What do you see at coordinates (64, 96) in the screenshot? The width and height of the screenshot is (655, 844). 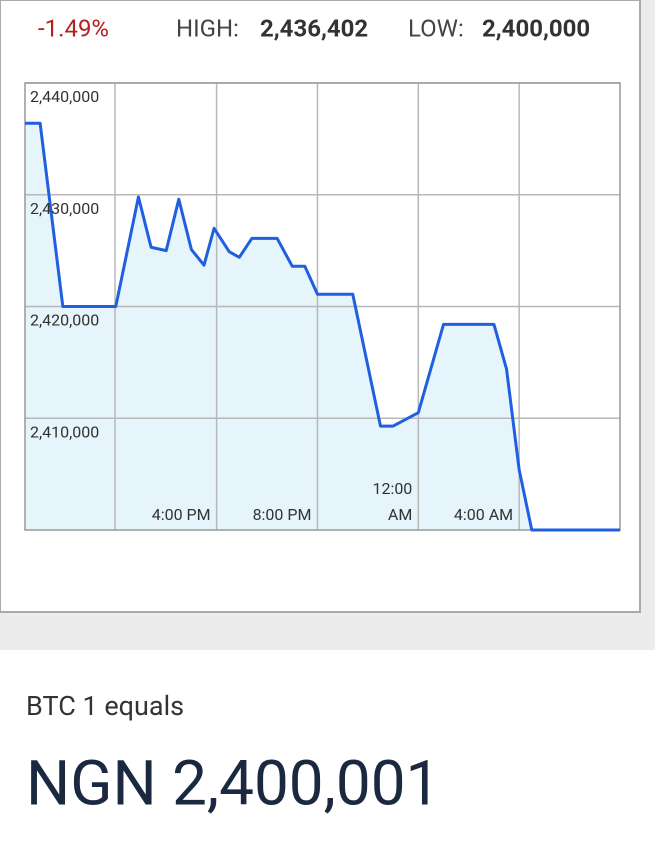 I see `y-tick-label: 2,440,000` at bounding box center [64, 96].